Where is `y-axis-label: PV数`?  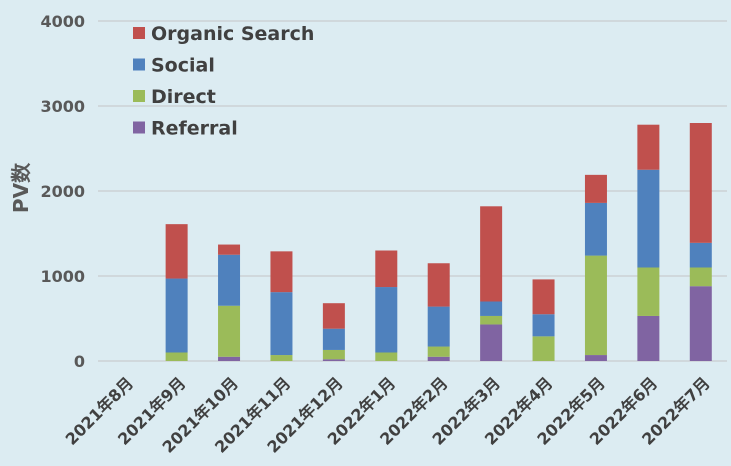 y-axis-label: PV数 is located at coordinates (21, 187).